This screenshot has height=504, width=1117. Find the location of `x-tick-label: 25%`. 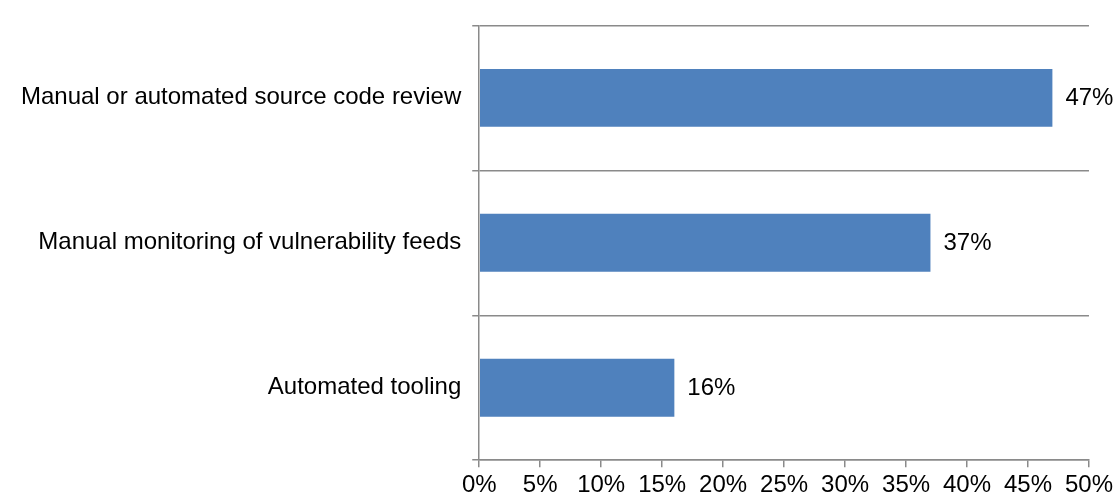

x-tick-label: 25% is located at coordinates (784, 484).